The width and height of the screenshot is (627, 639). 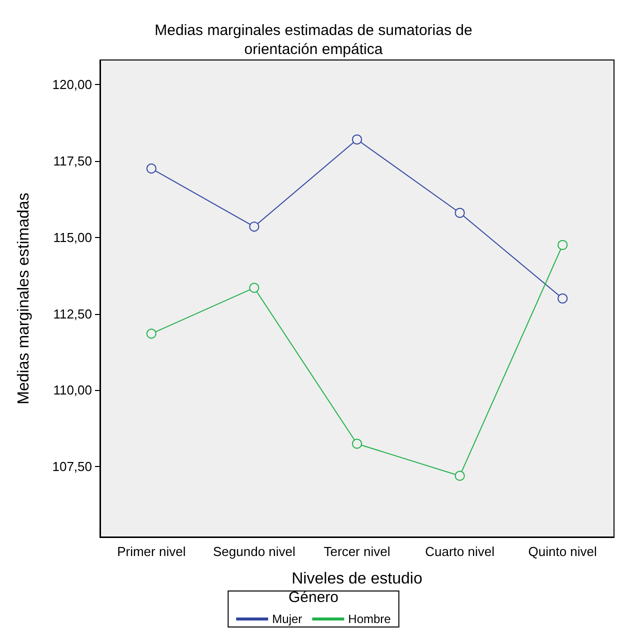 I want to click on y-tick-label: 115,00, so click(x=72, y=237).